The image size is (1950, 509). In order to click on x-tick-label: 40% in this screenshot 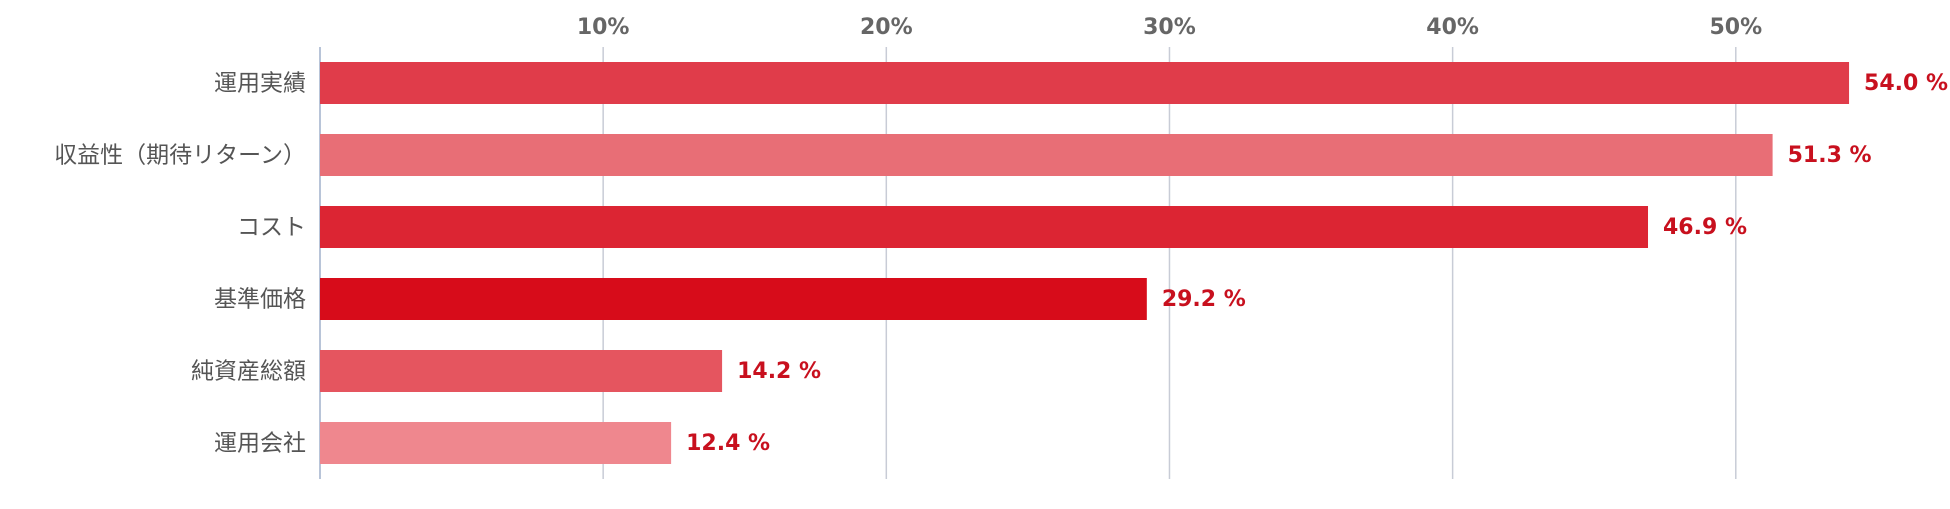, I will do `click(1452, 27)`.